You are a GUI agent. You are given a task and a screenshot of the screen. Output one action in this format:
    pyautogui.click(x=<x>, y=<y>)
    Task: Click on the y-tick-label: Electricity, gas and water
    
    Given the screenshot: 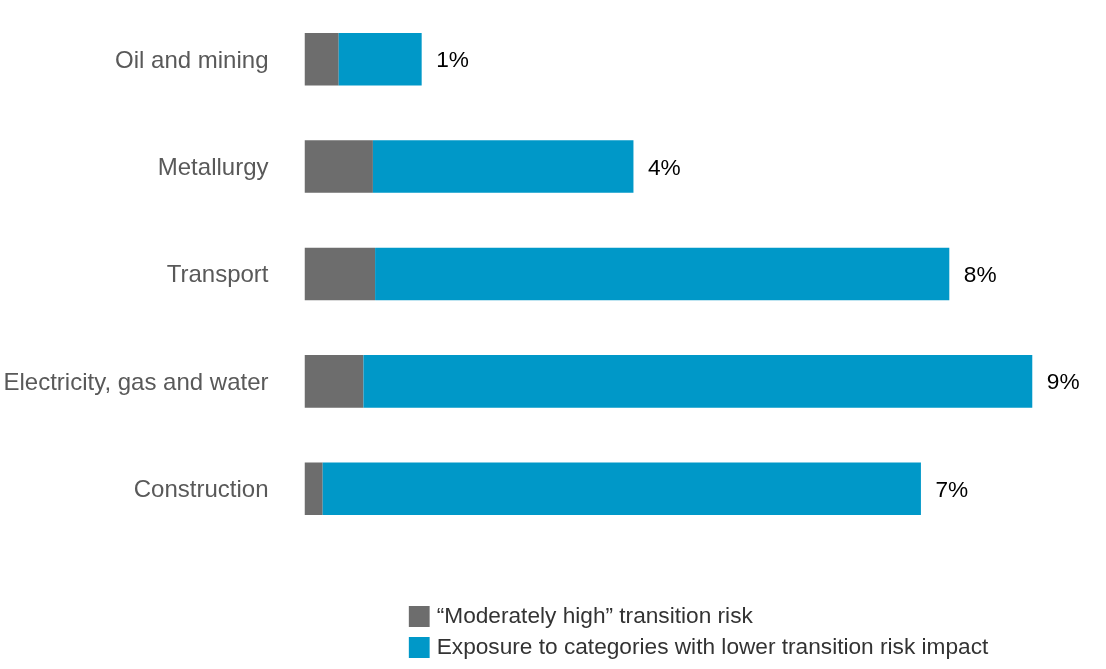 What is the action you would take?
    pyautogui.click(x=136, y=381)
    